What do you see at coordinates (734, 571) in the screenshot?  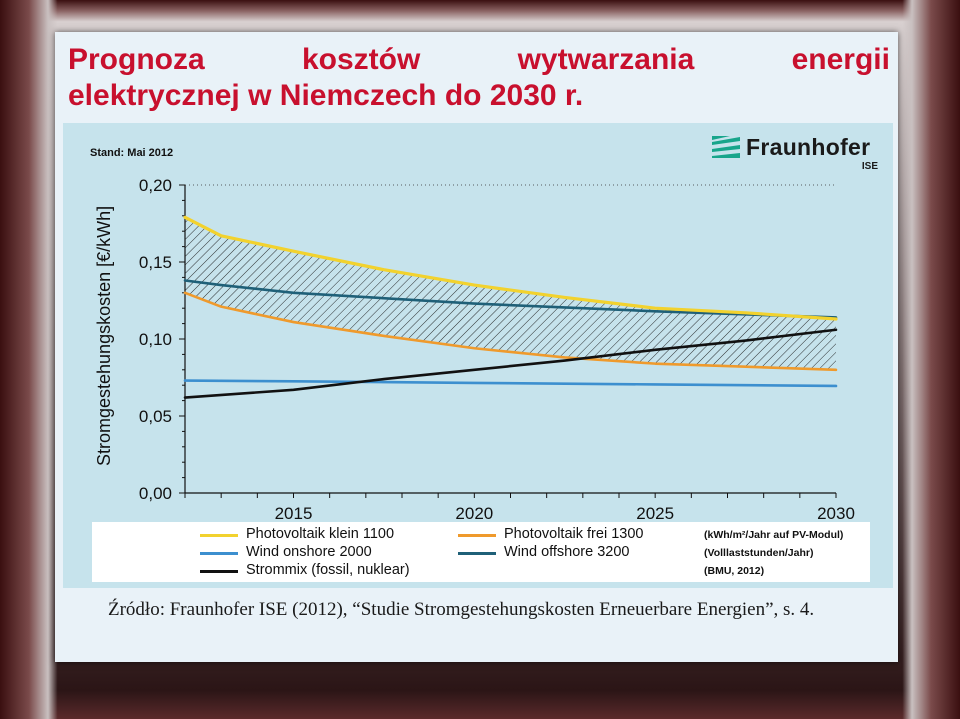 I see `legend-note: (BMU, 2012)` at bounding box center [734, 571].